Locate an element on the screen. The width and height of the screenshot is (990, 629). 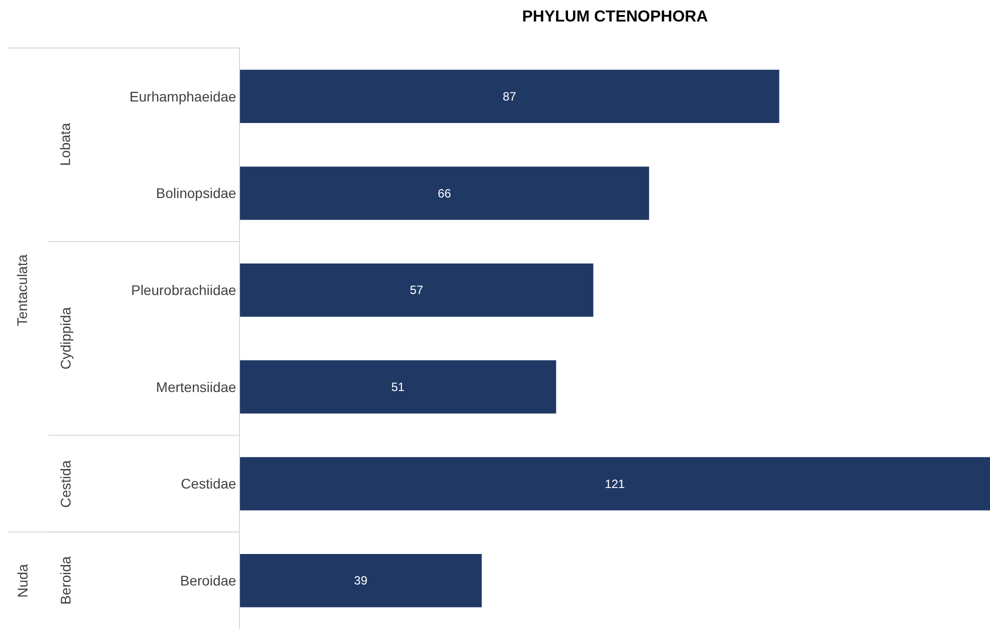
y-tick-label: Bolinopsidae is located at coordinates (196, 193).